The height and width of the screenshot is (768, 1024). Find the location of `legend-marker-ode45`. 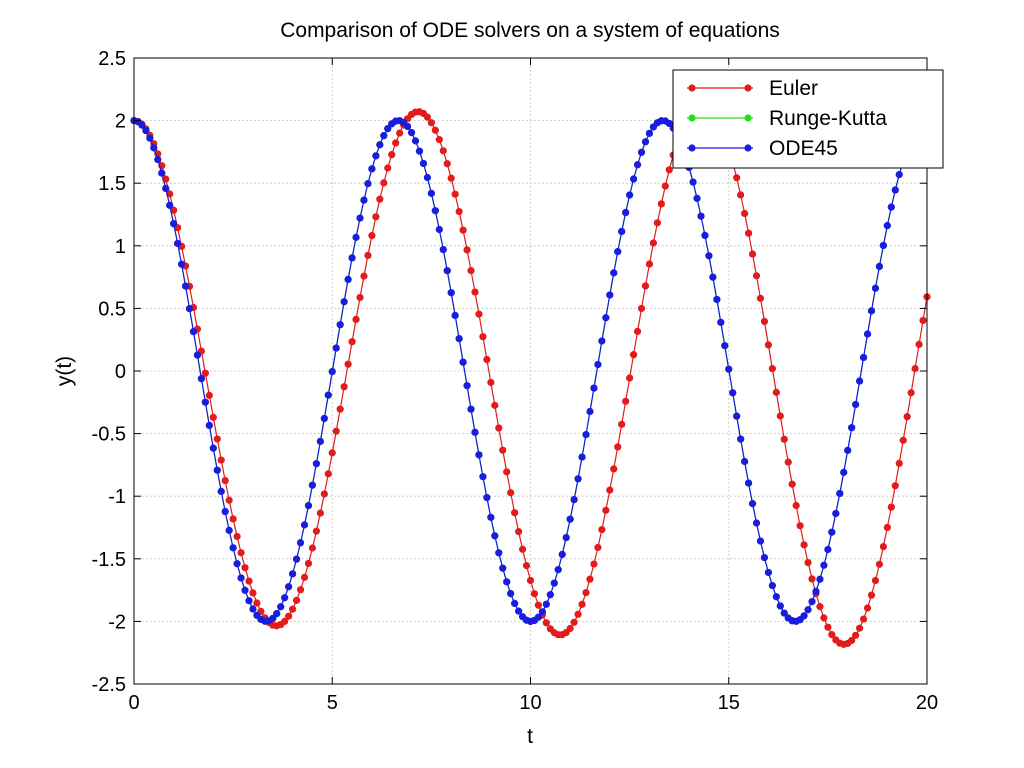

legend-marker-ode45 is located at coordinates (748, 148).